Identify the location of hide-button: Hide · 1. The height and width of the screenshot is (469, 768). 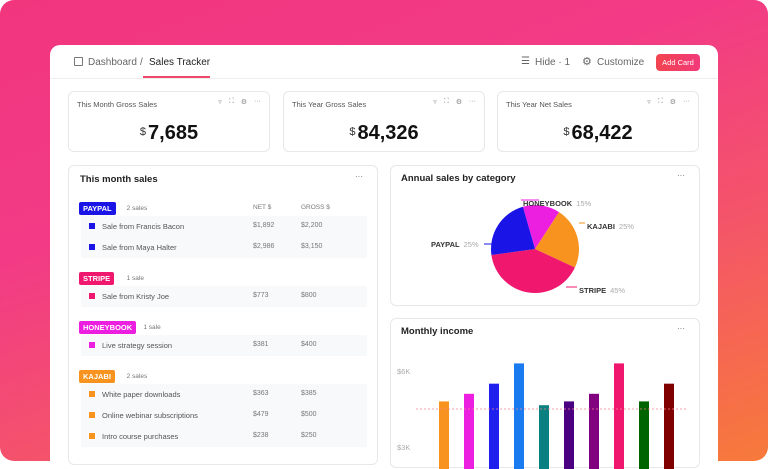
(553, 62).